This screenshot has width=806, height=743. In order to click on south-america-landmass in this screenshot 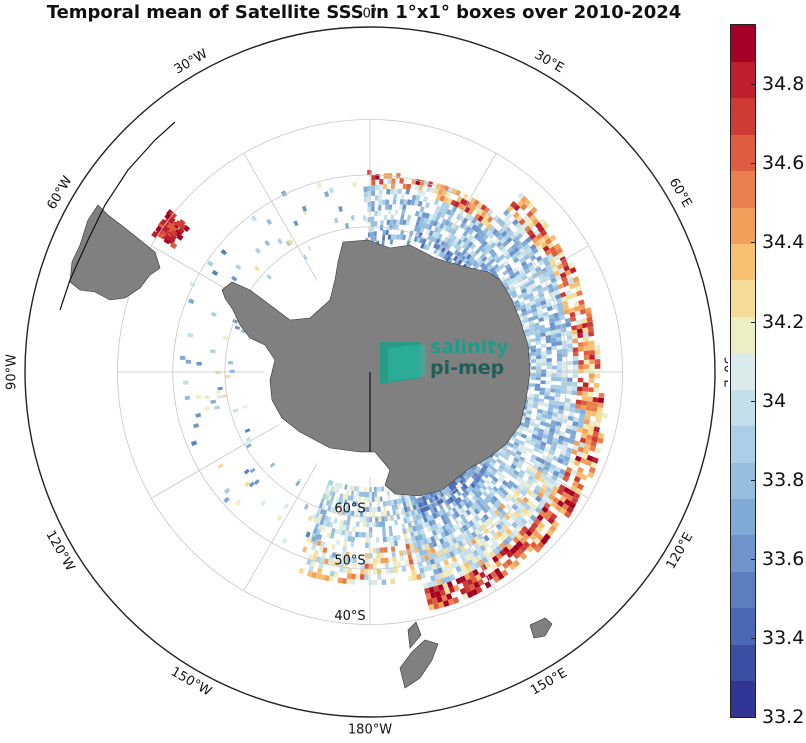, I will do `click(115, 252)`.